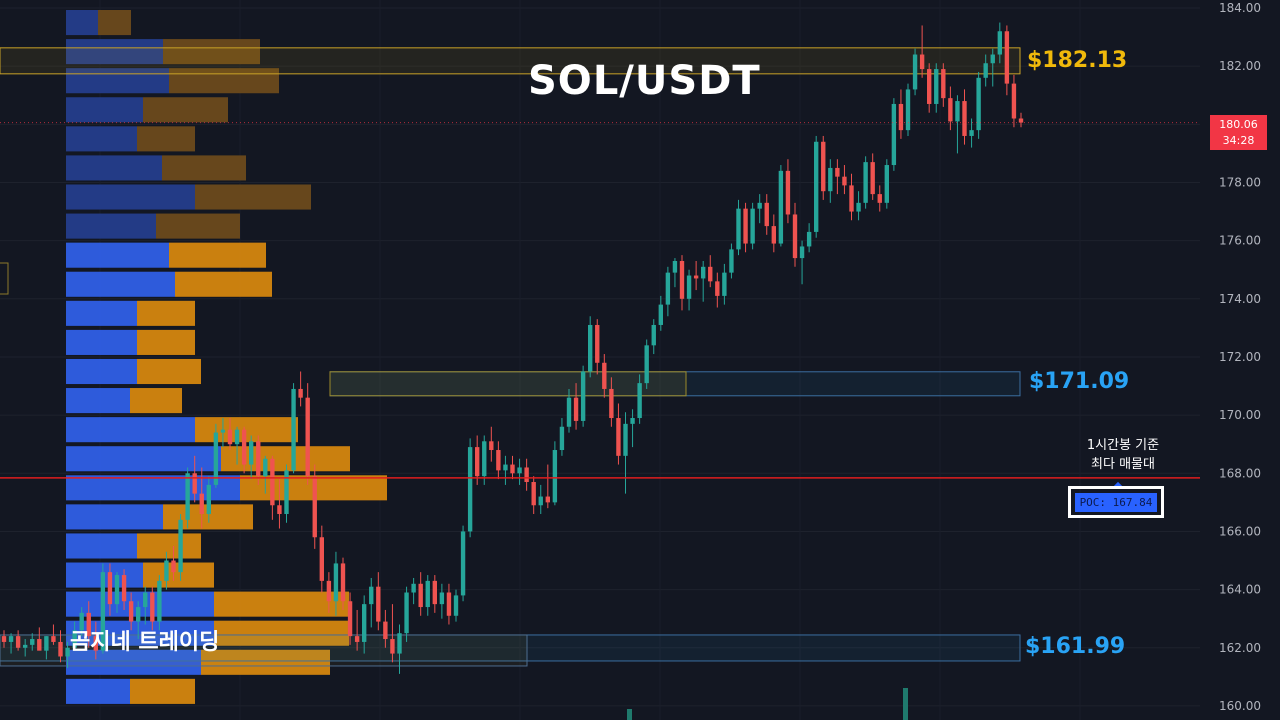 This screenshot has height=720, width=1280. Describe the element at coordinates (1240, 590) in the screenshot. I see `price-tick-label: 164.00` at that location.